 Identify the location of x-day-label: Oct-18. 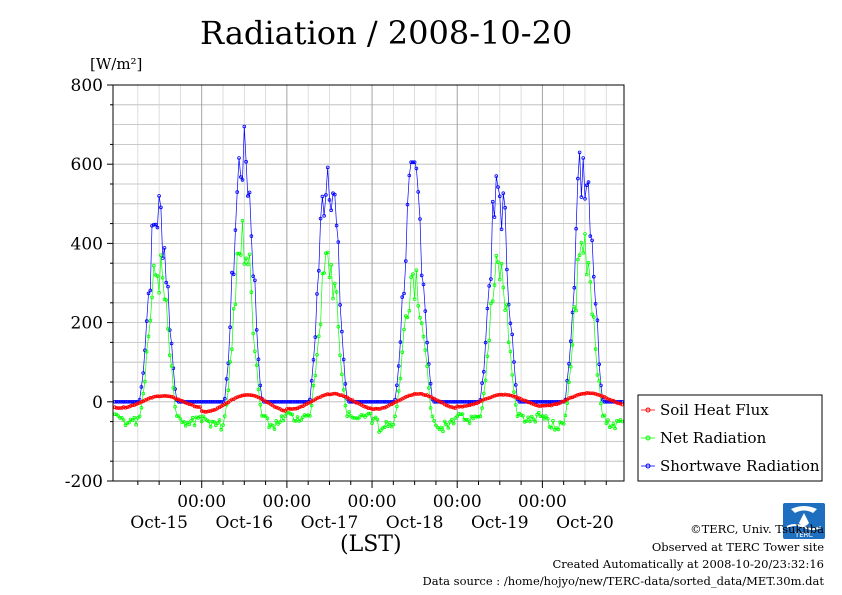
(415, 523).